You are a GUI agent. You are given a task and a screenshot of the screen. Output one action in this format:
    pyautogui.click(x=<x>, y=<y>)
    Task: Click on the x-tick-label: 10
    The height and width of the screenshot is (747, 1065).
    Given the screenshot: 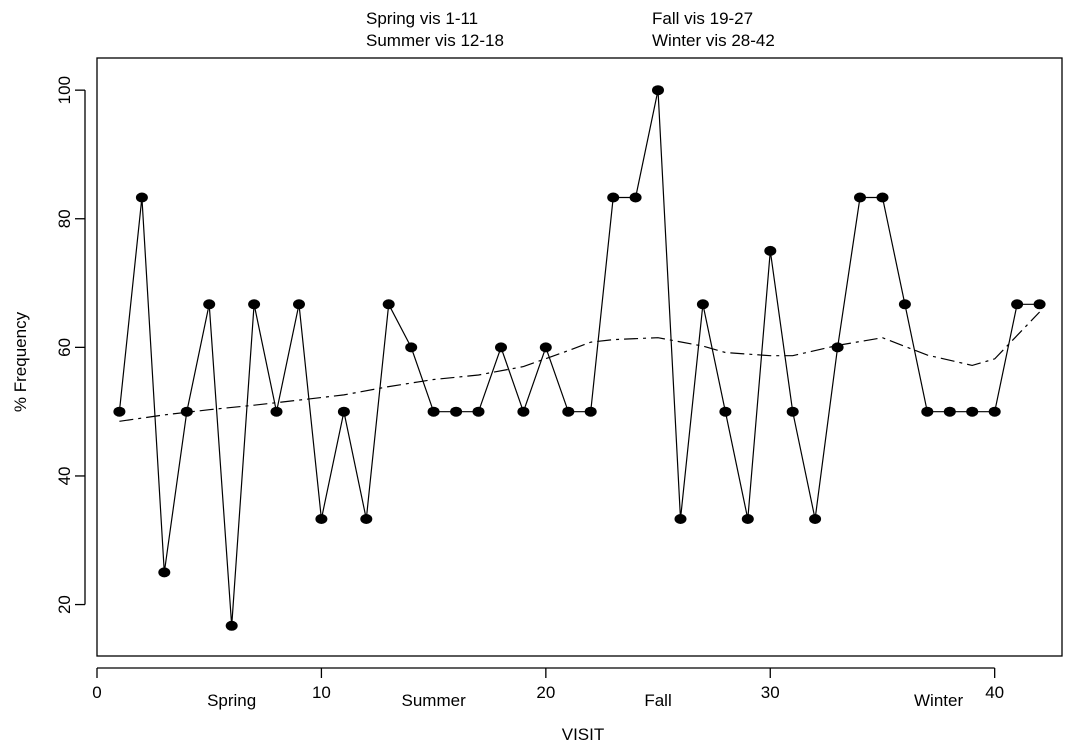 What is the action you would take?
    pyautogui.click(x=321, y=692)
    